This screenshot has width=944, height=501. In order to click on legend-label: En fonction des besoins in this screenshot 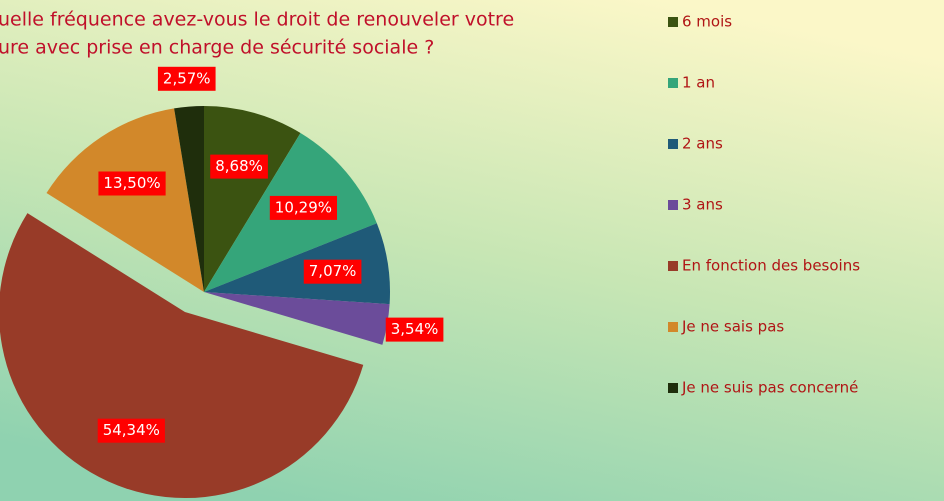, I will do `click(771, 266)`.